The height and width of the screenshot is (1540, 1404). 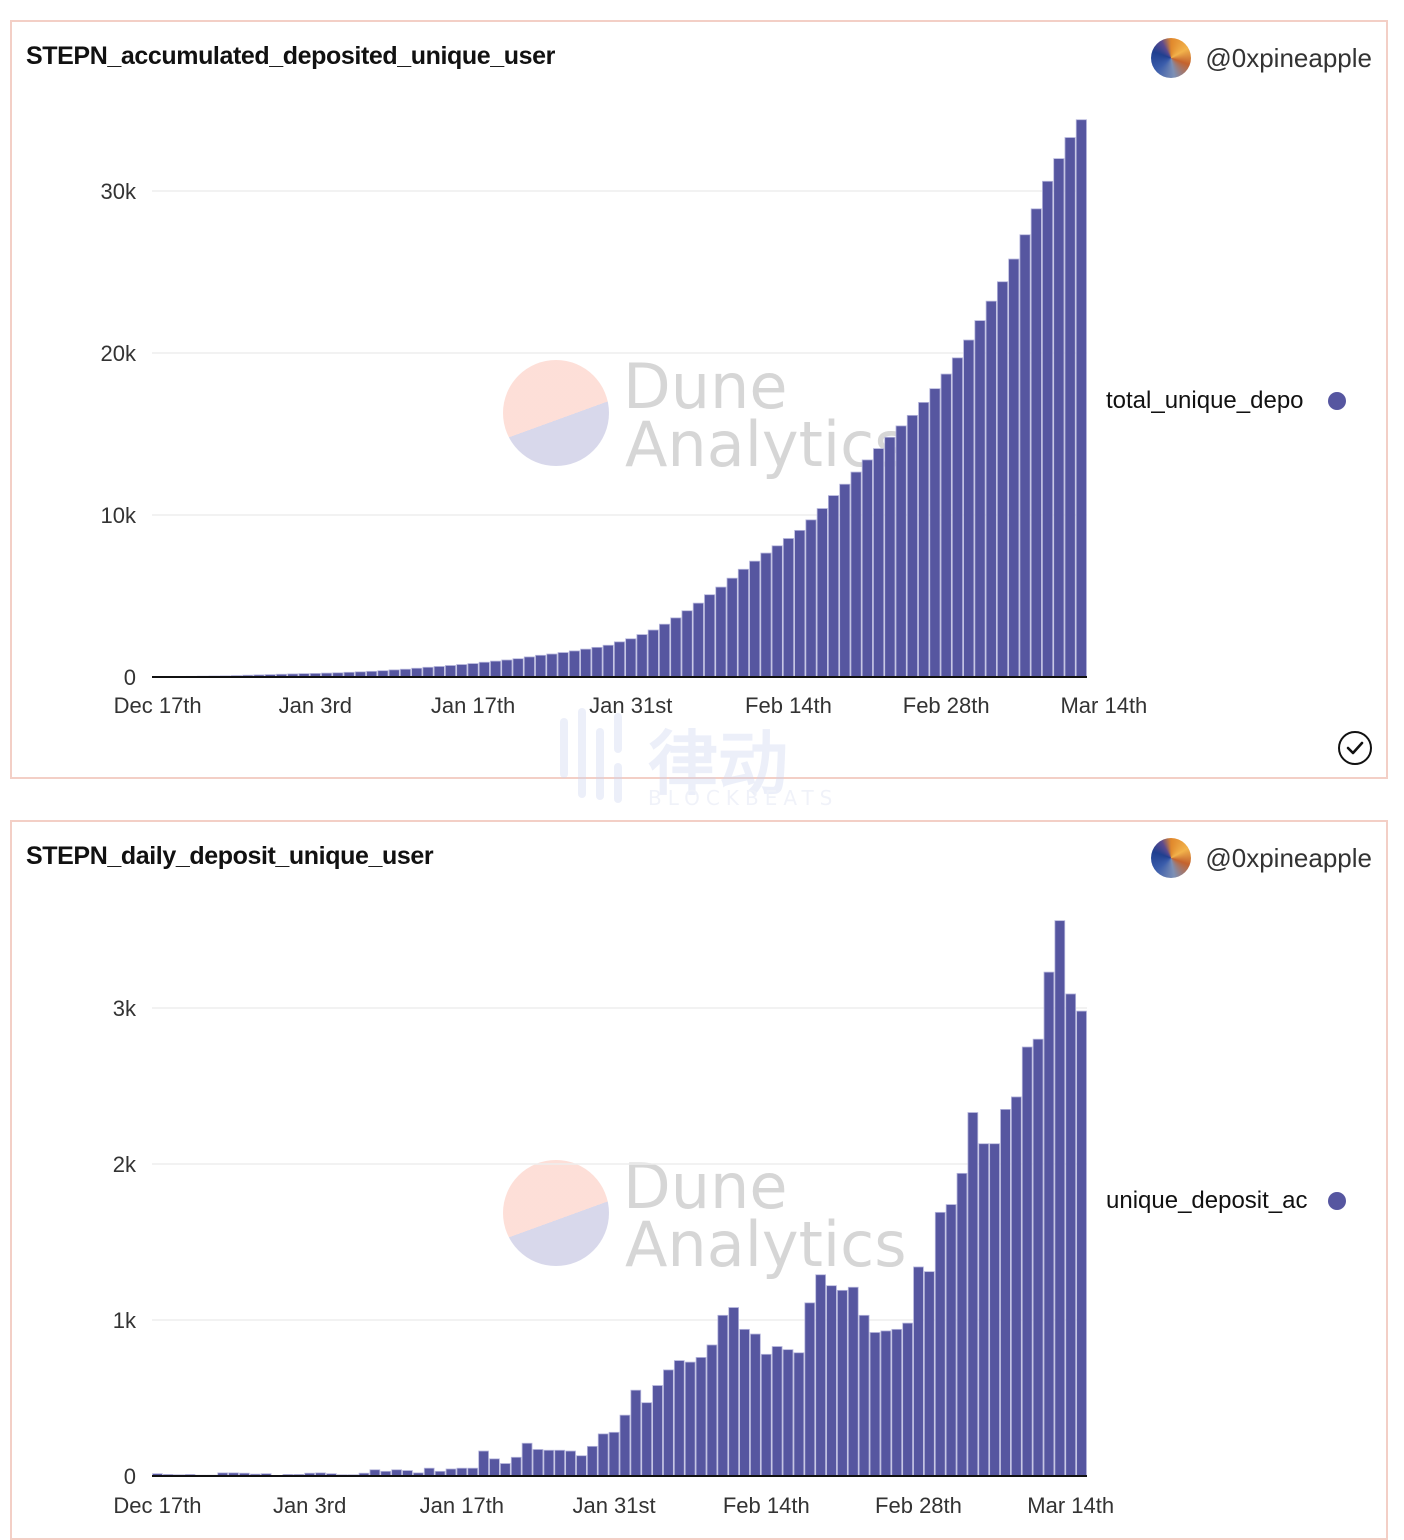 I want to click on y-tick-label: 3k, so click(x=125, y=1008).